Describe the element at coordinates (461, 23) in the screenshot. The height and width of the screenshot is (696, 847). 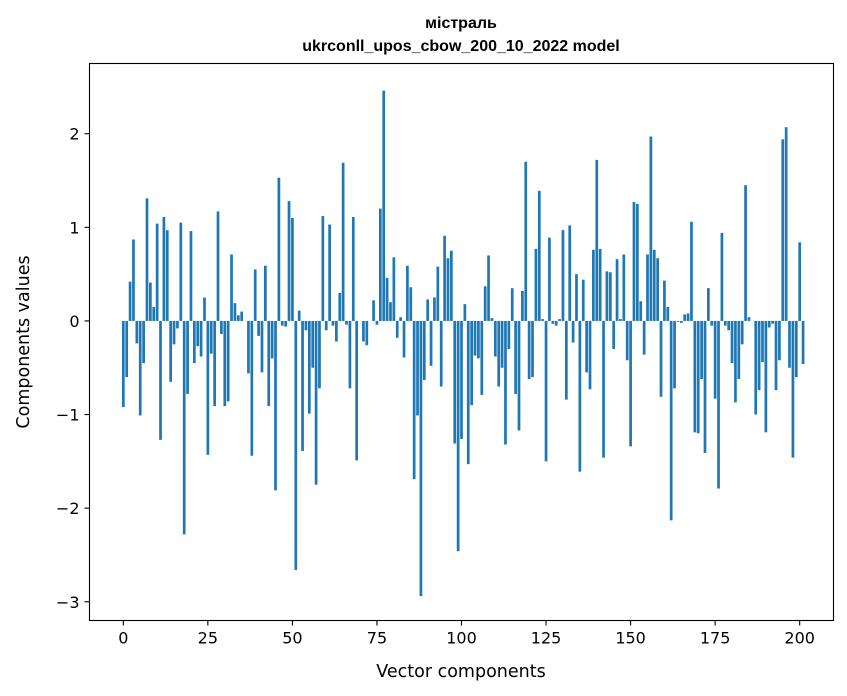
I see `chart-title: містраль` at that location.